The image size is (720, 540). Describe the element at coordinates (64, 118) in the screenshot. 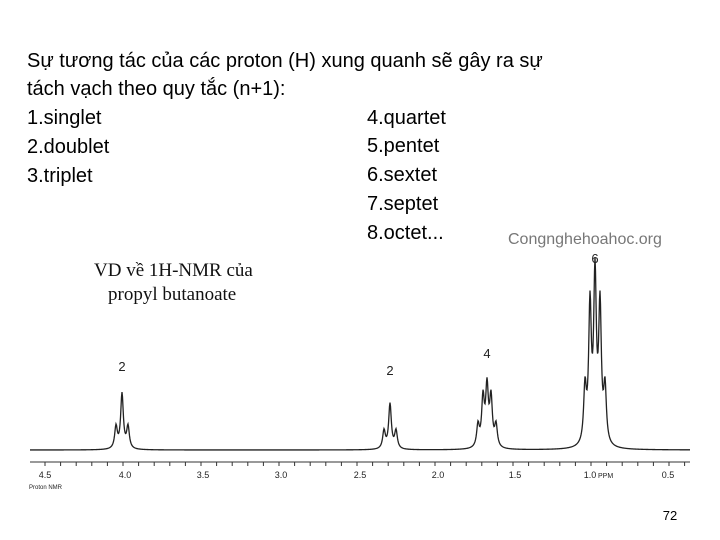

I see `list-item: 1.singlet` at that location.